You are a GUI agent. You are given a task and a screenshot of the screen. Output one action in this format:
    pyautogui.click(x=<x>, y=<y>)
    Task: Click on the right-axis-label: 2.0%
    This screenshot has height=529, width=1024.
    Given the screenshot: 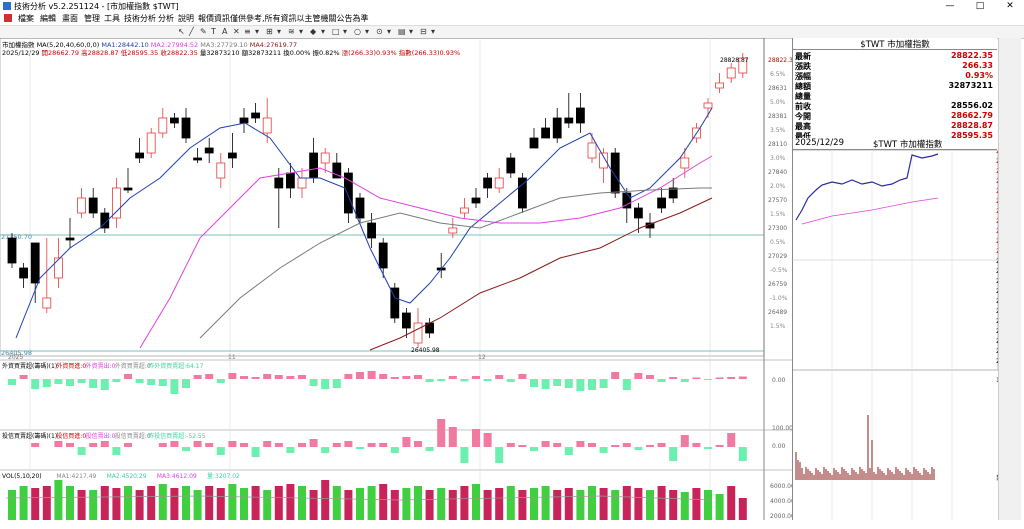 What is the action you would take?
    pyautogui.click(x=778, y=186)
    